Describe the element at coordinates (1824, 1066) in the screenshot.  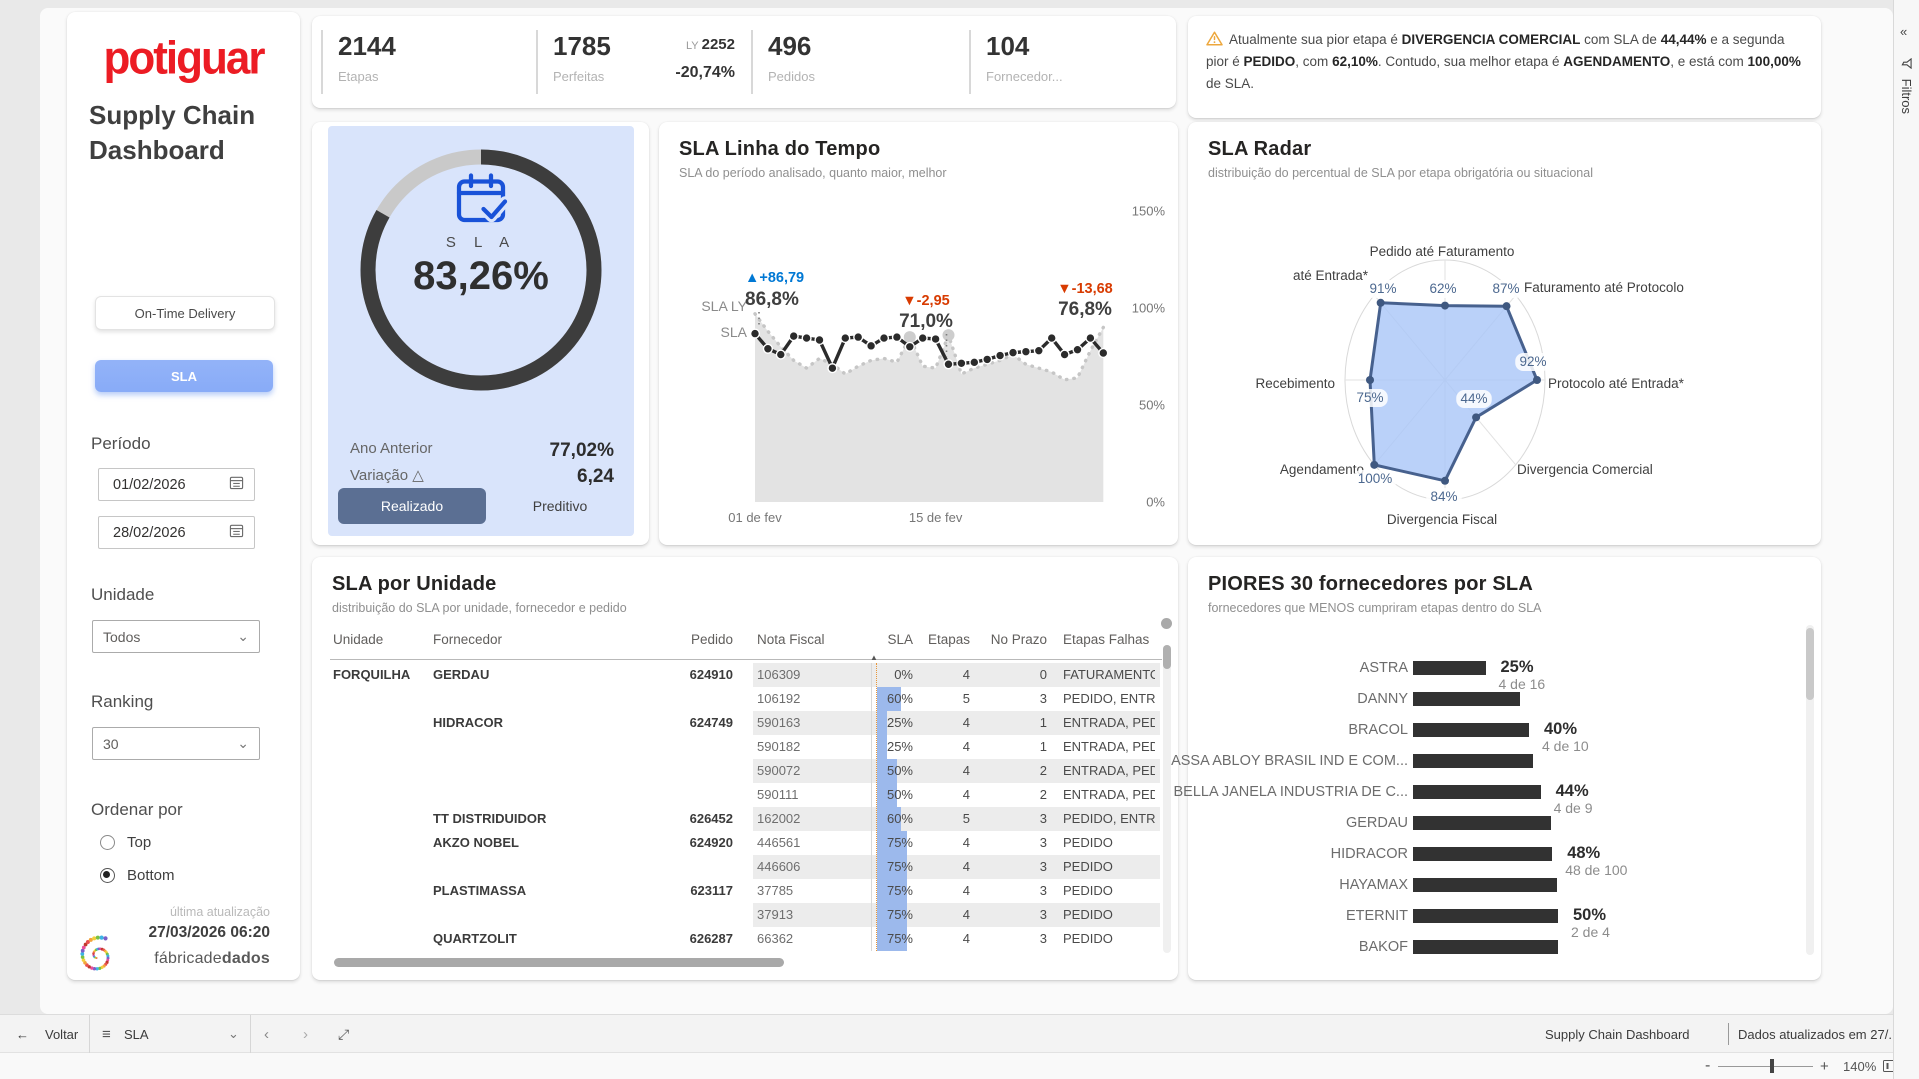
I see `zoom-in-icon: +` at that location.